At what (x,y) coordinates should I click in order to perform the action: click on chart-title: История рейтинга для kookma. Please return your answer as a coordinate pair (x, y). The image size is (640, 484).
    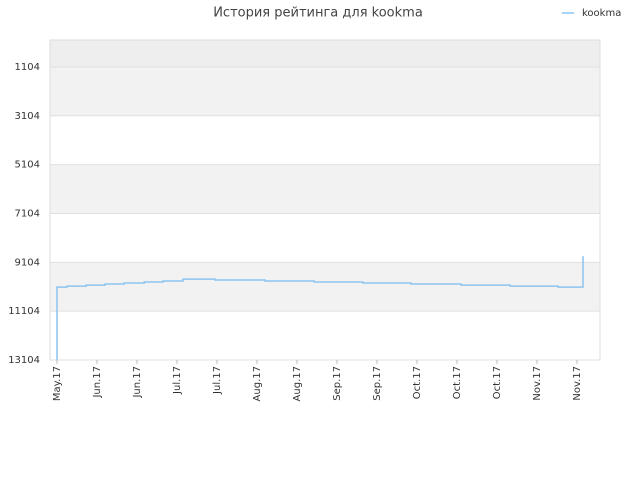
    Looking at the image, I should click on (318, 13).